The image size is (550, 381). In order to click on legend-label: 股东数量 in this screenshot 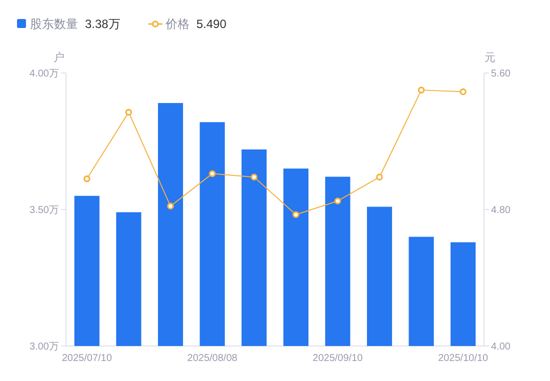, I will do `click(54, 24)`.